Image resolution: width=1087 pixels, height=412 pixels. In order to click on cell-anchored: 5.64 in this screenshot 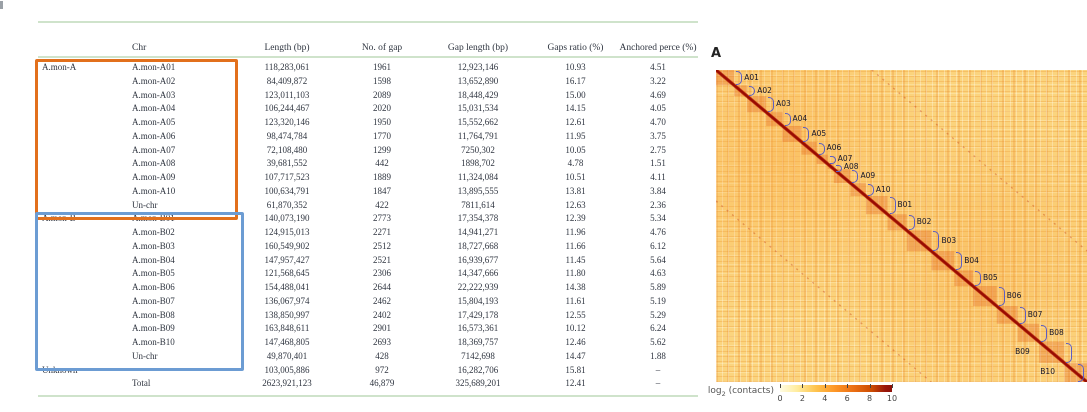, I will do `click(658, 259)`.